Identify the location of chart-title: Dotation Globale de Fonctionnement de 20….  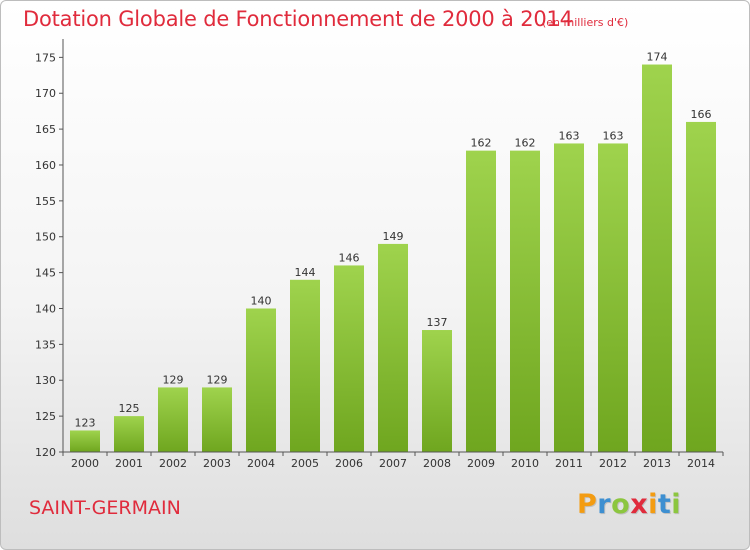
(298, 19).